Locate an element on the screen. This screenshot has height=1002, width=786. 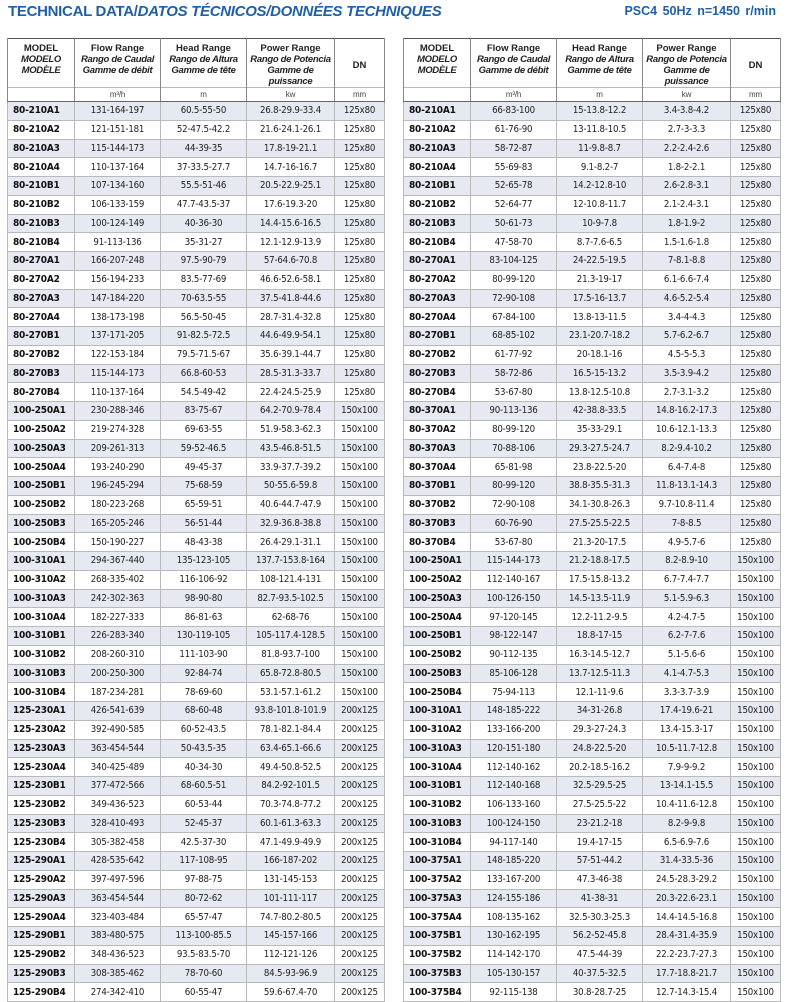
cell-flow-range: 55-69-83 is located at coordinates (513, 167).